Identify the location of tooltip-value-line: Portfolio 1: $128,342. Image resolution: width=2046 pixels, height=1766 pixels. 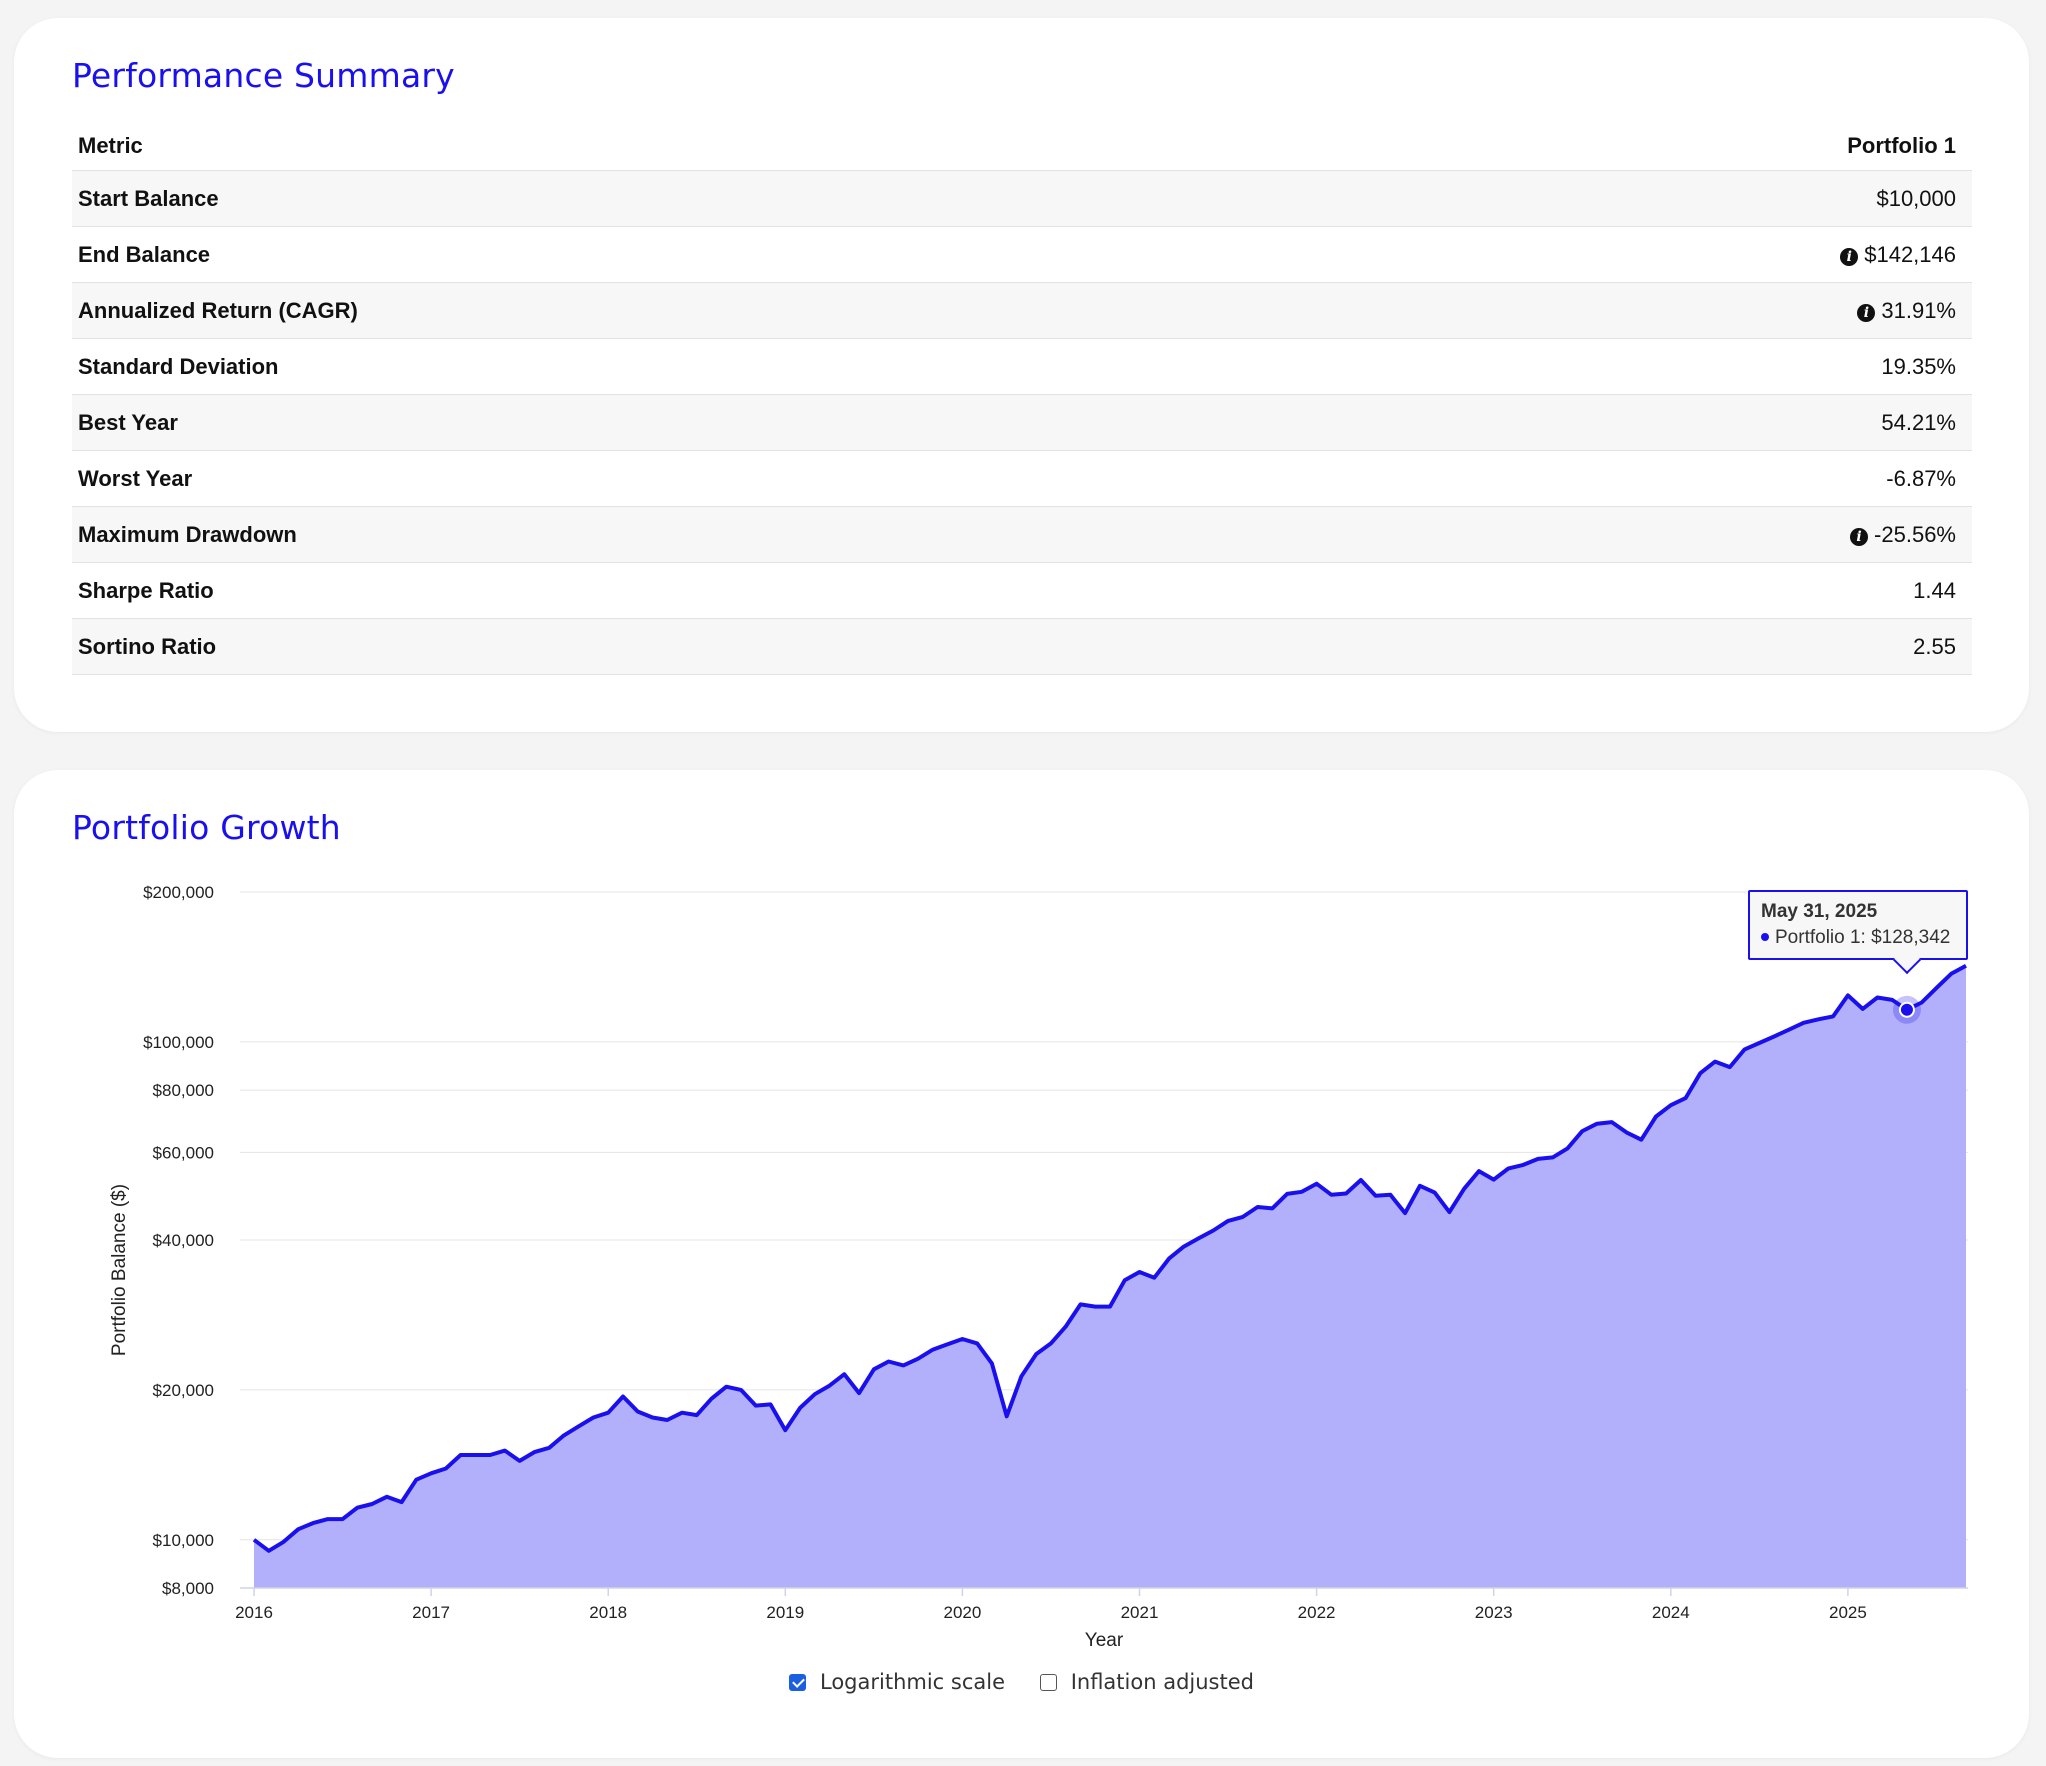
(1863, 938).